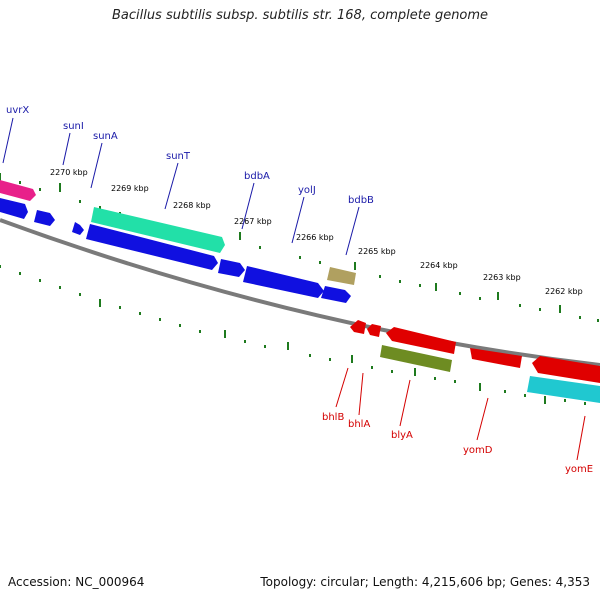 This screenshot has height=600, width=600. Describe the element at coordinates (579, 469) in the screenshot. I see `gene-label-yomE: yomE` at that location.